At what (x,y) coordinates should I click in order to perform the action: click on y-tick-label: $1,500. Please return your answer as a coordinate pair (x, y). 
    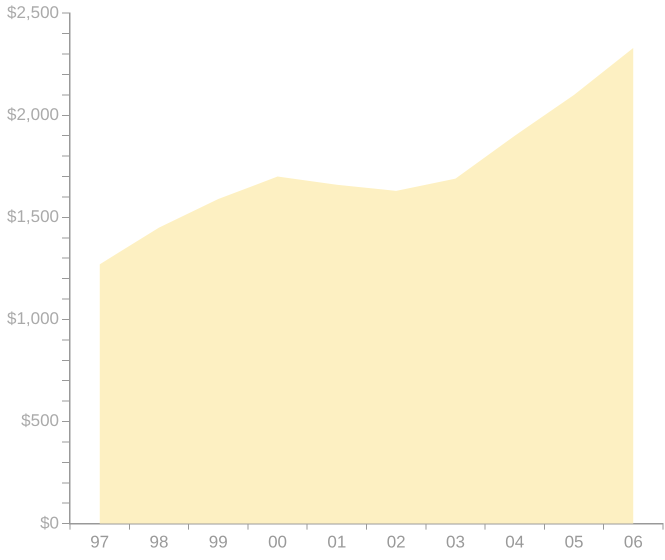
    Looking at the image, I should click on (32, 216).